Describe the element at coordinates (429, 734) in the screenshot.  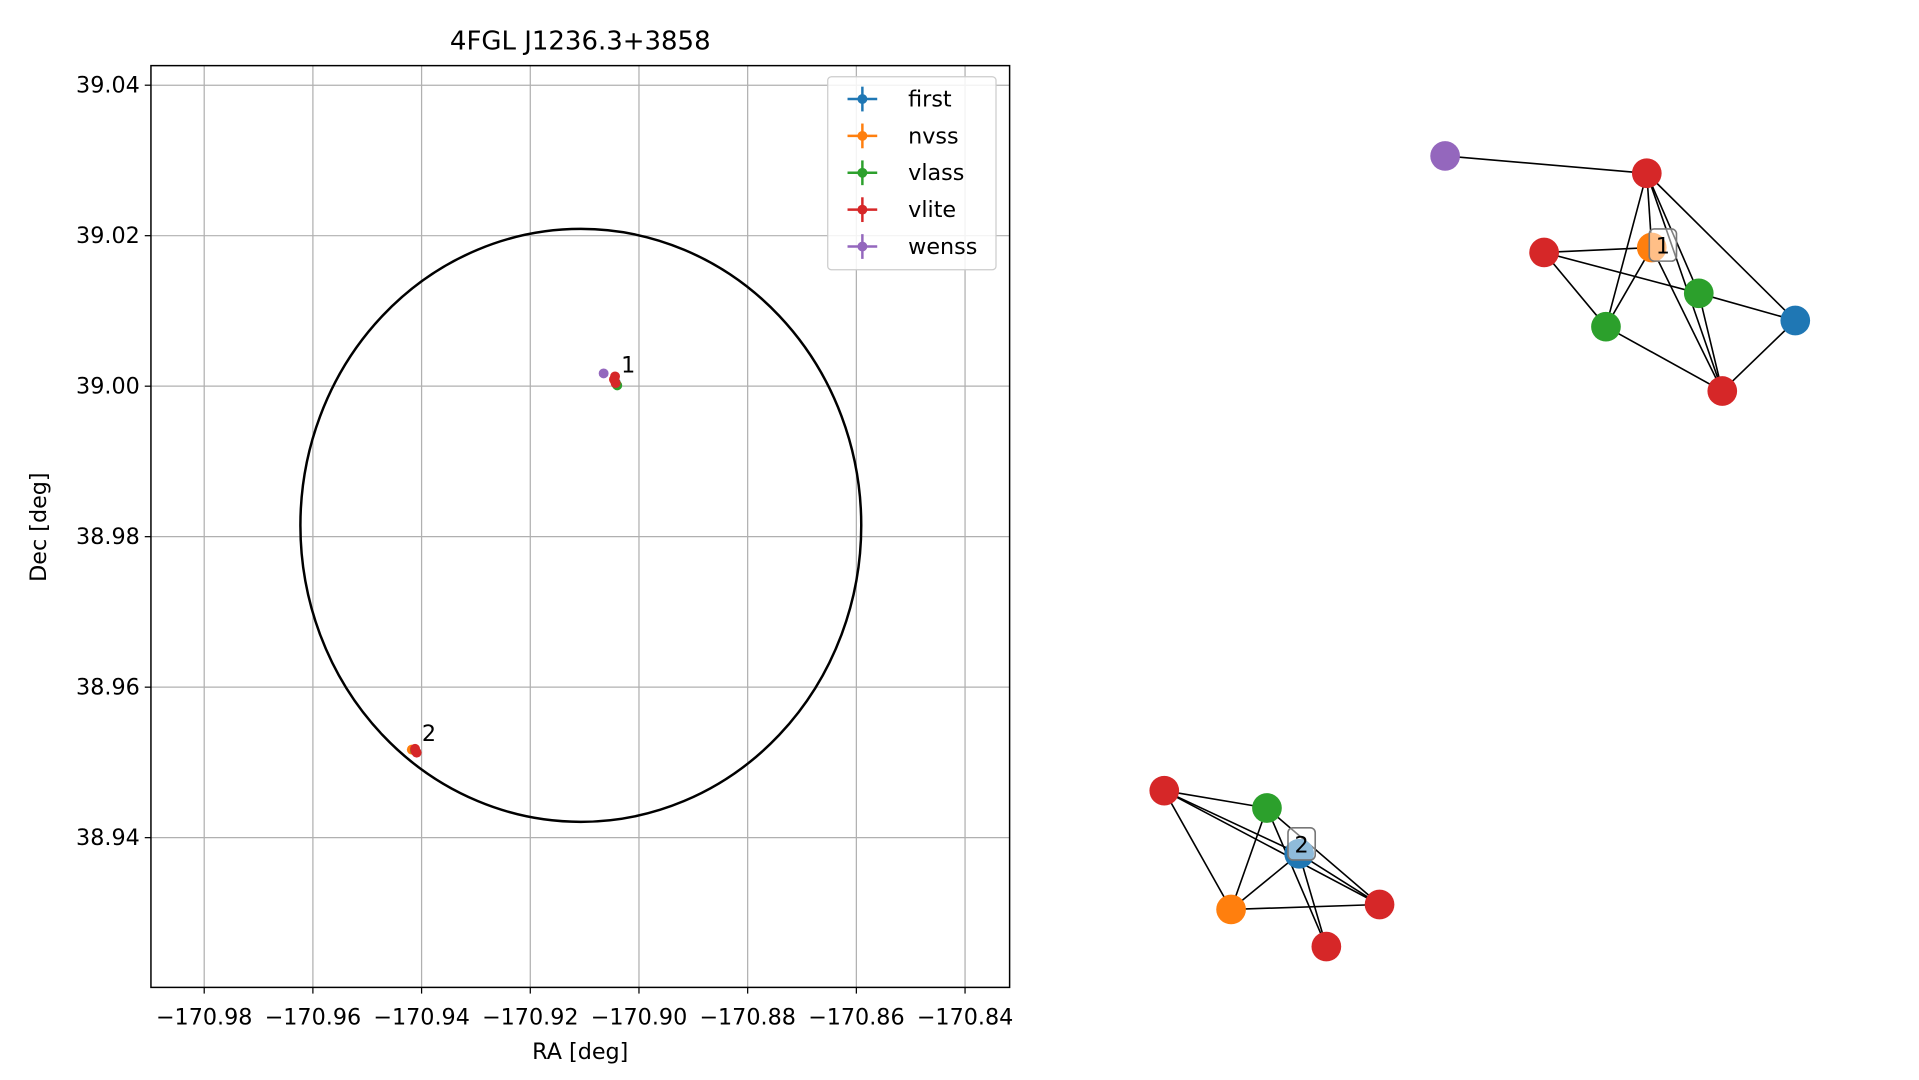
I see `annotation: 2` at that location.